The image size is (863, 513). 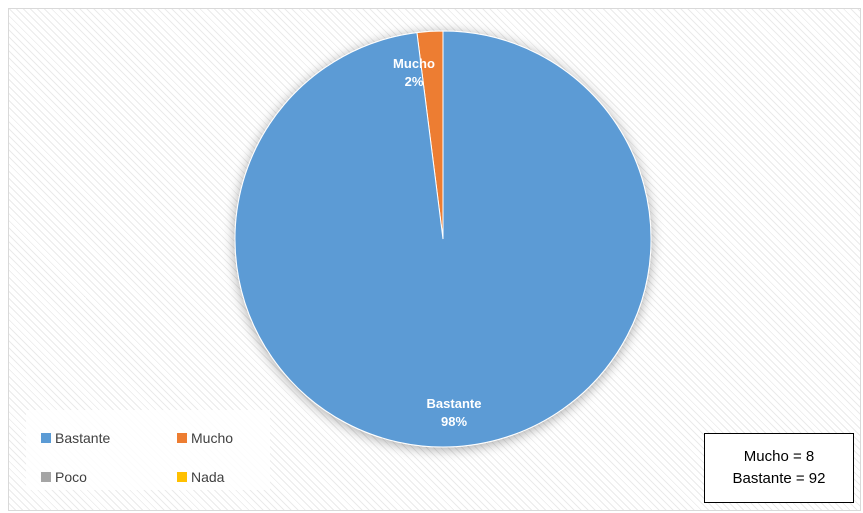 What do you see at coordinates (779, 456) in the screenshot?
I see `note-line-mucho: Mucho = 8` at bounding box center [779, 456].